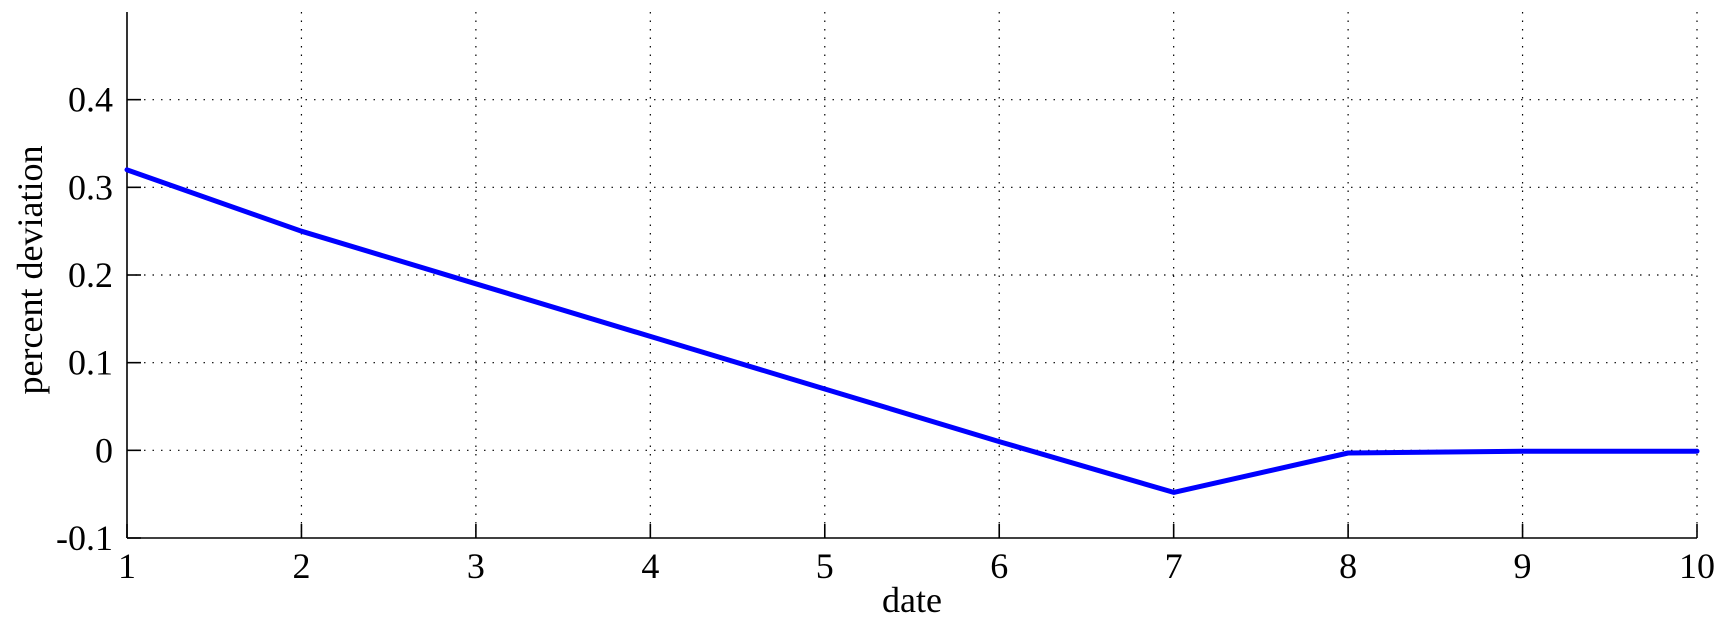 The width and height of the screenshot is (1724, 624). I want to click on y-tick-label: -0.1, so click(84, 538).